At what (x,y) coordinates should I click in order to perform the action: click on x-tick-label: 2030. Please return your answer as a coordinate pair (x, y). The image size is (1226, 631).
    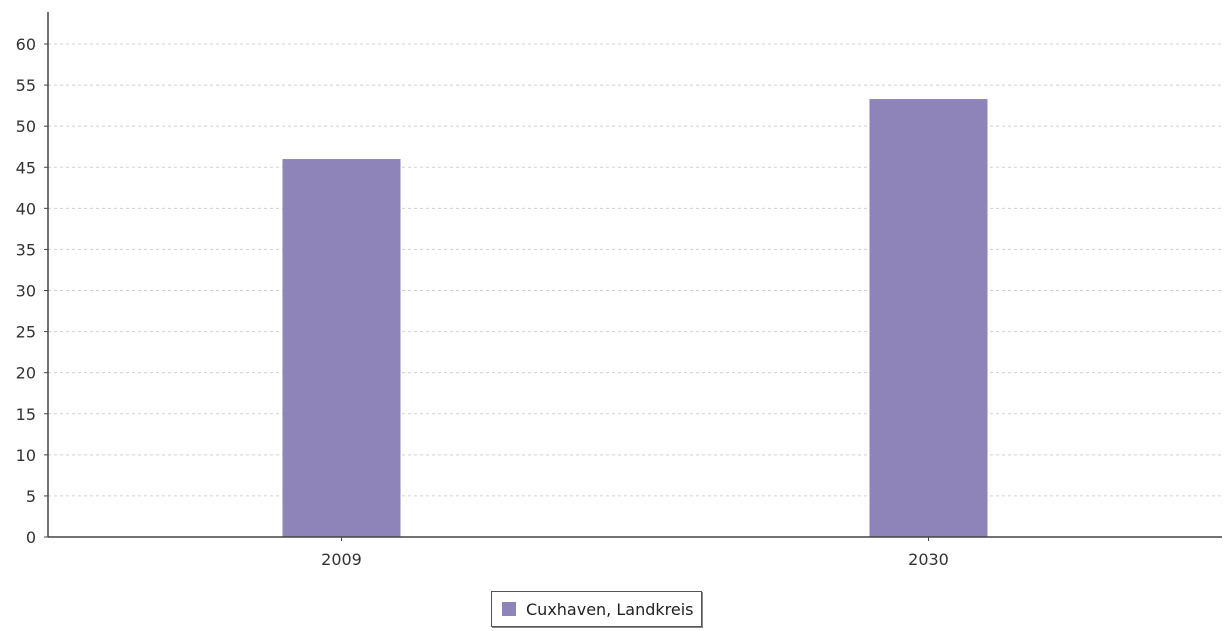
    Looking at the image, I should click on (928, 559).